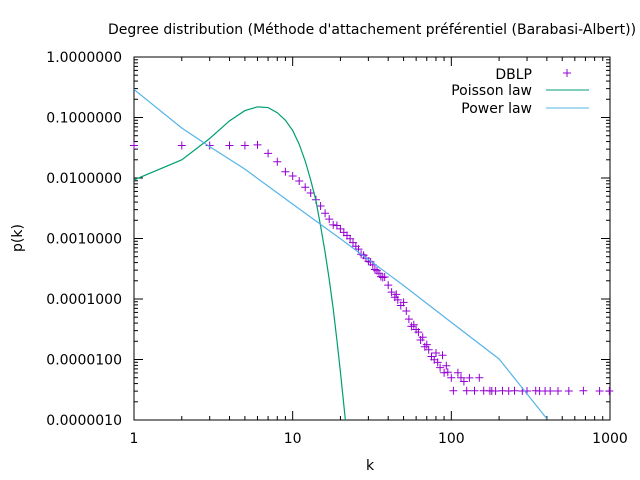 The height and width of the screenshot is (480, 640). Describe the element at coordinates (491, 91) in the screenshot. I see `legend-label-poisson: Poisson law` at that location.